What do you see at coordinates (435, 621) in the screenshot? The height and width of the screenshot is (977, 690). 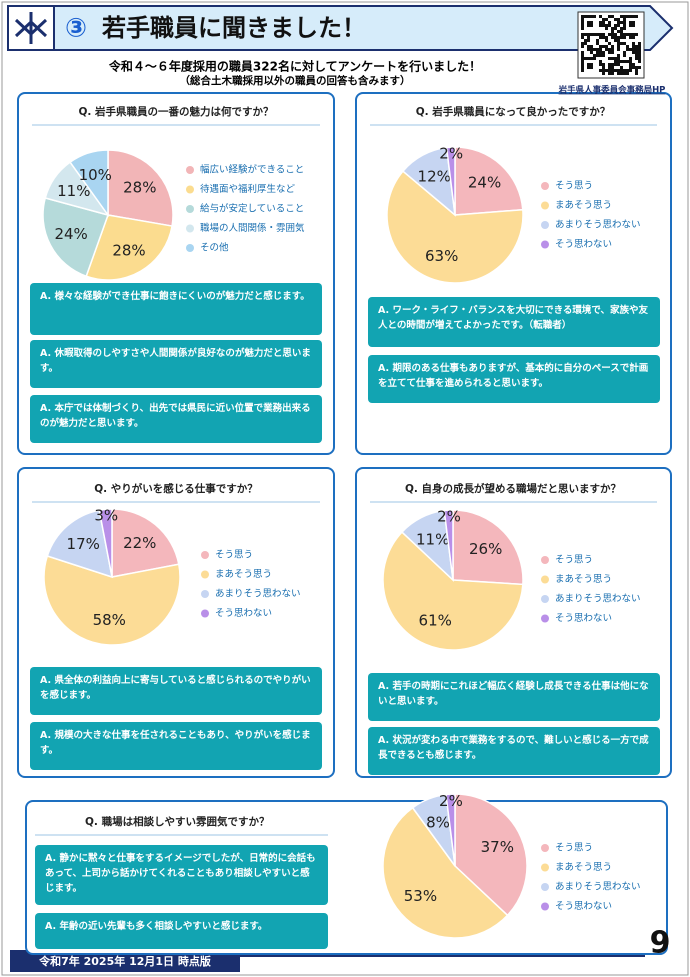 I see `slice-label: 61%` at bounding box center [435, 621].